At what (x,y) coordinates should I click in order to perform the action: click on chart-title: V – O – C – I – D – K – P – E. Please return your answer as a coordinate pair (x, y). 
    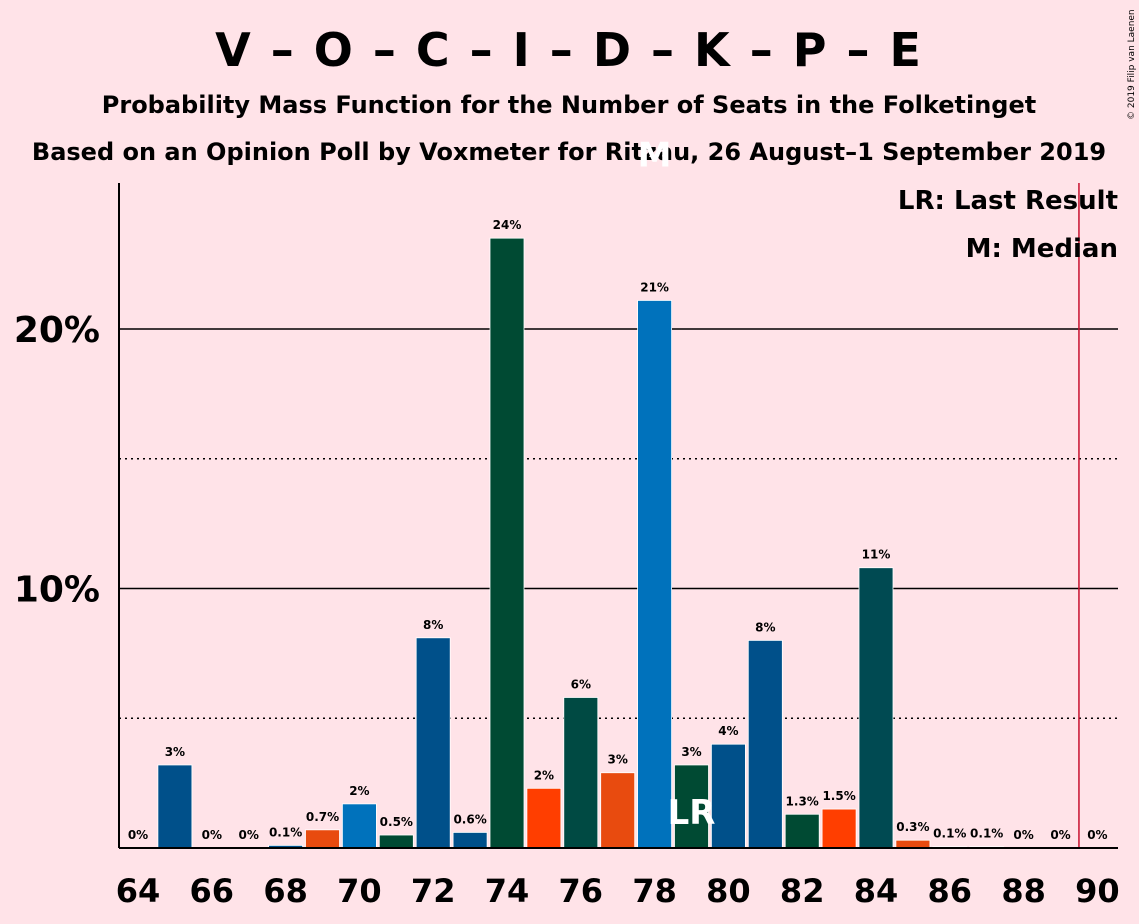
    Looking at the image, I should click on (569, 50).